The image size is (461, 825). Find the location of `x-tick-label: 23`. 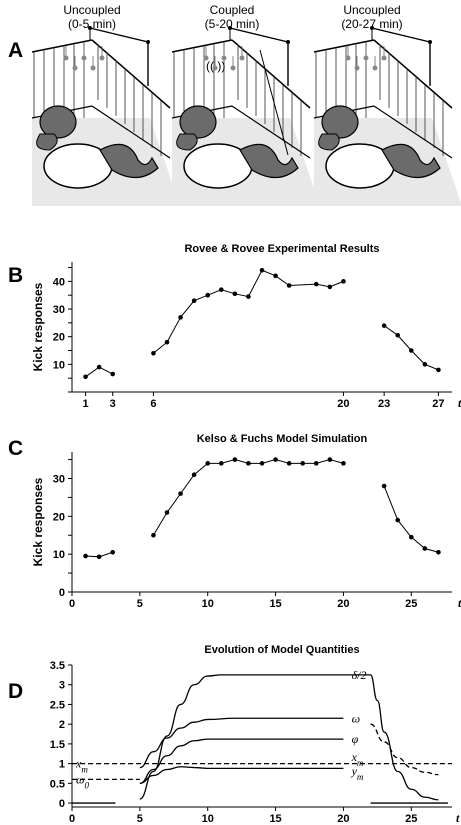

x-tick-label: 23 is located at coordinates (384, 404).